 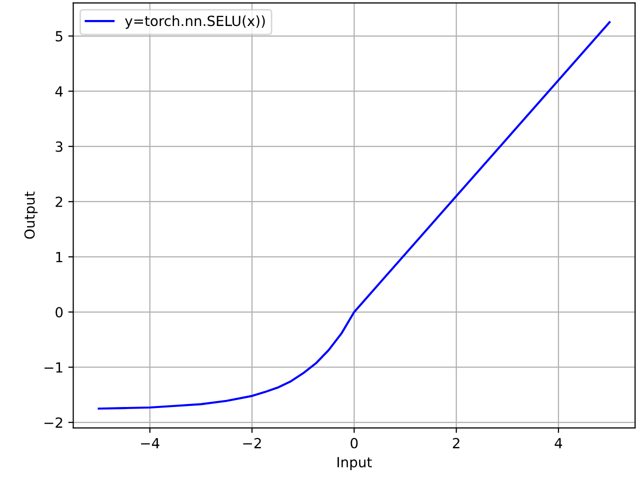 What do you see at coordinates (195, 22) in the screenshot?
I see `legend-label: y=torch.nn.SELU(x))` at bounding box center [195, 22].